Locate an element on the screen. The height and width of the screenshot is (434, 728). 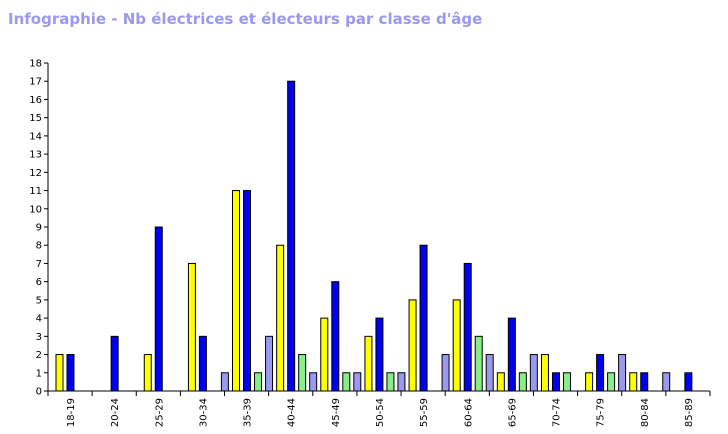
y-tick-label: 5 is located at coordinates (39, 300).